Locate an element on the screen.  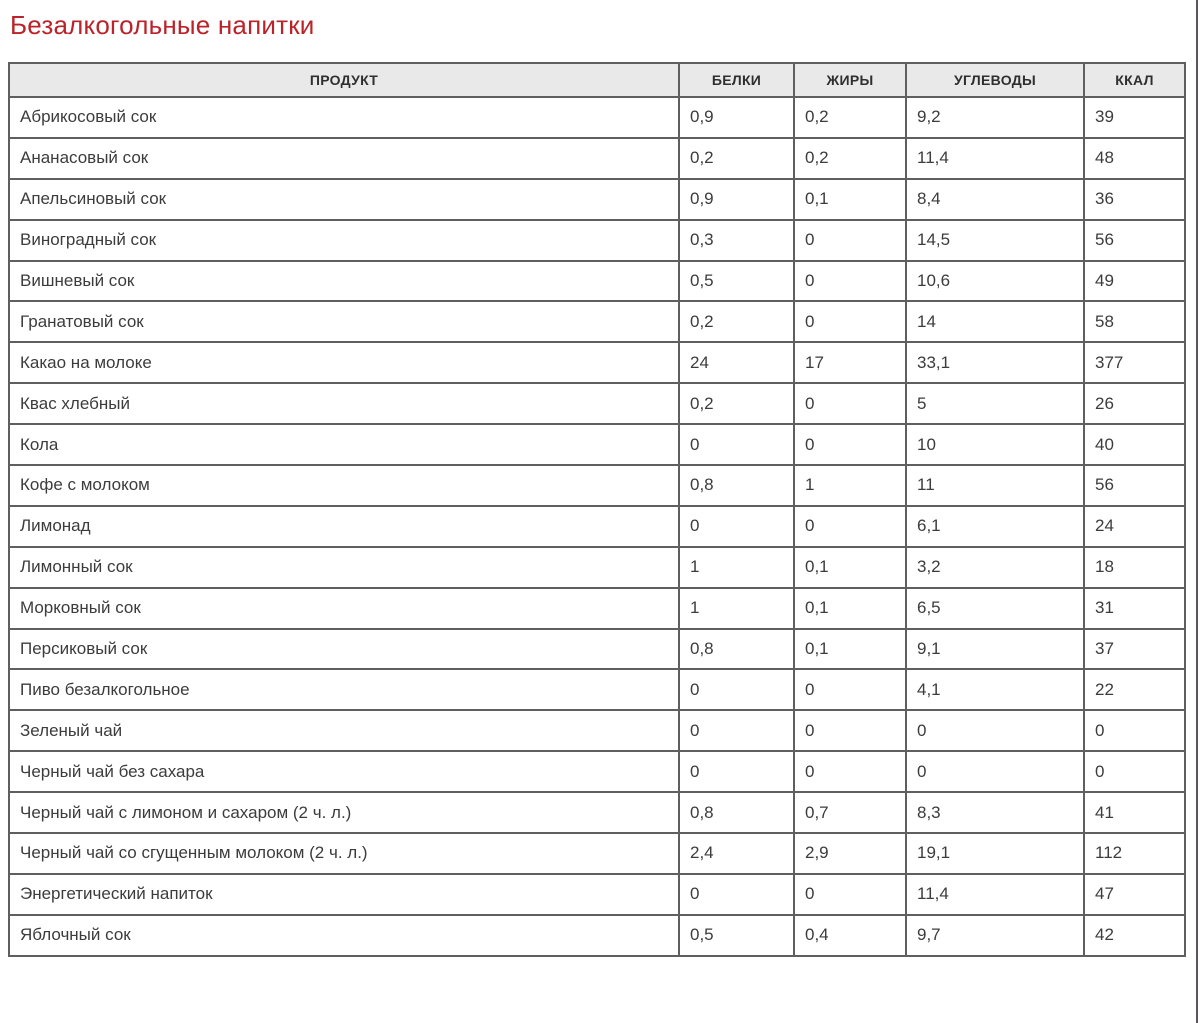
cell-kcal: 49 is located at coordinates (1134, 281).